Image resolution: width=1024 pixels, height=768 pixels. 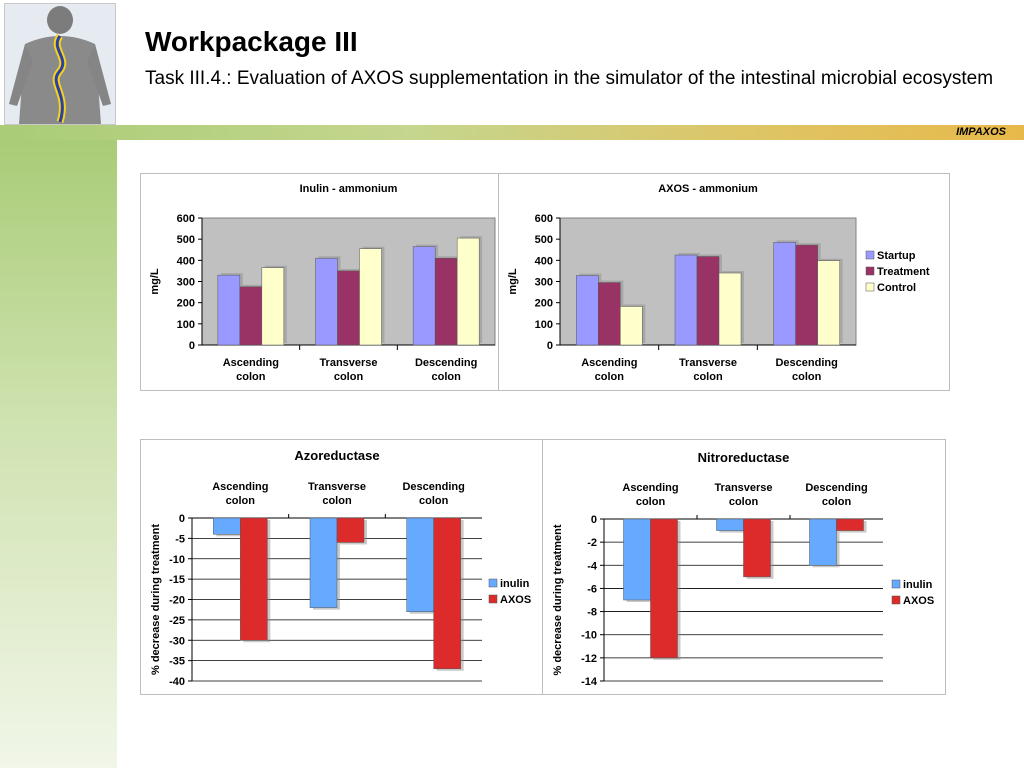 What do you see at coordinates (592, 613) in the screenshot?
I see `y-tick-label: -8` at bounding box center [592, 613].